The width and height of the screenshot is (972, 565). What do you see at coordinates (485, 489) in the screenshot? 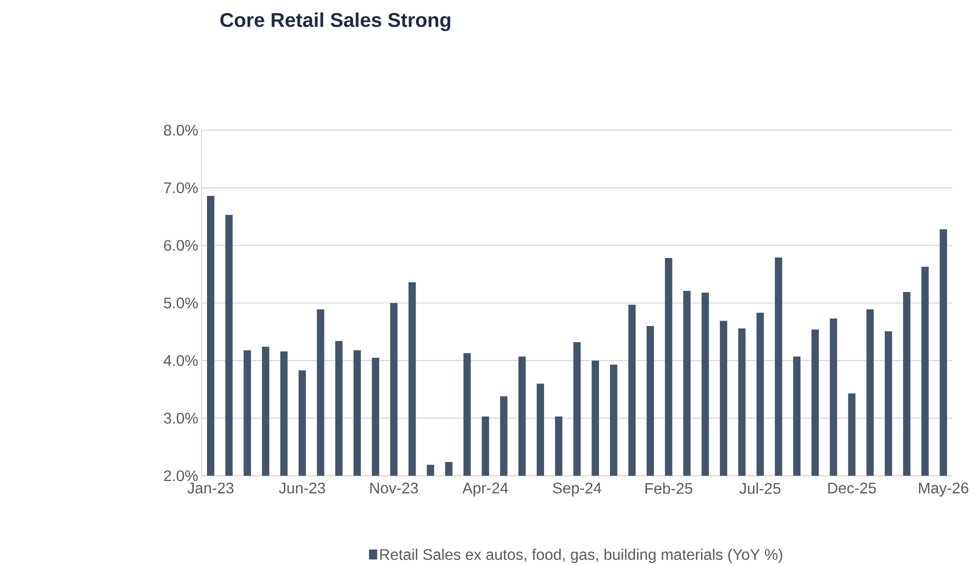
I see `x-tick-label: Apr-24` at bounding box center [485, 489].